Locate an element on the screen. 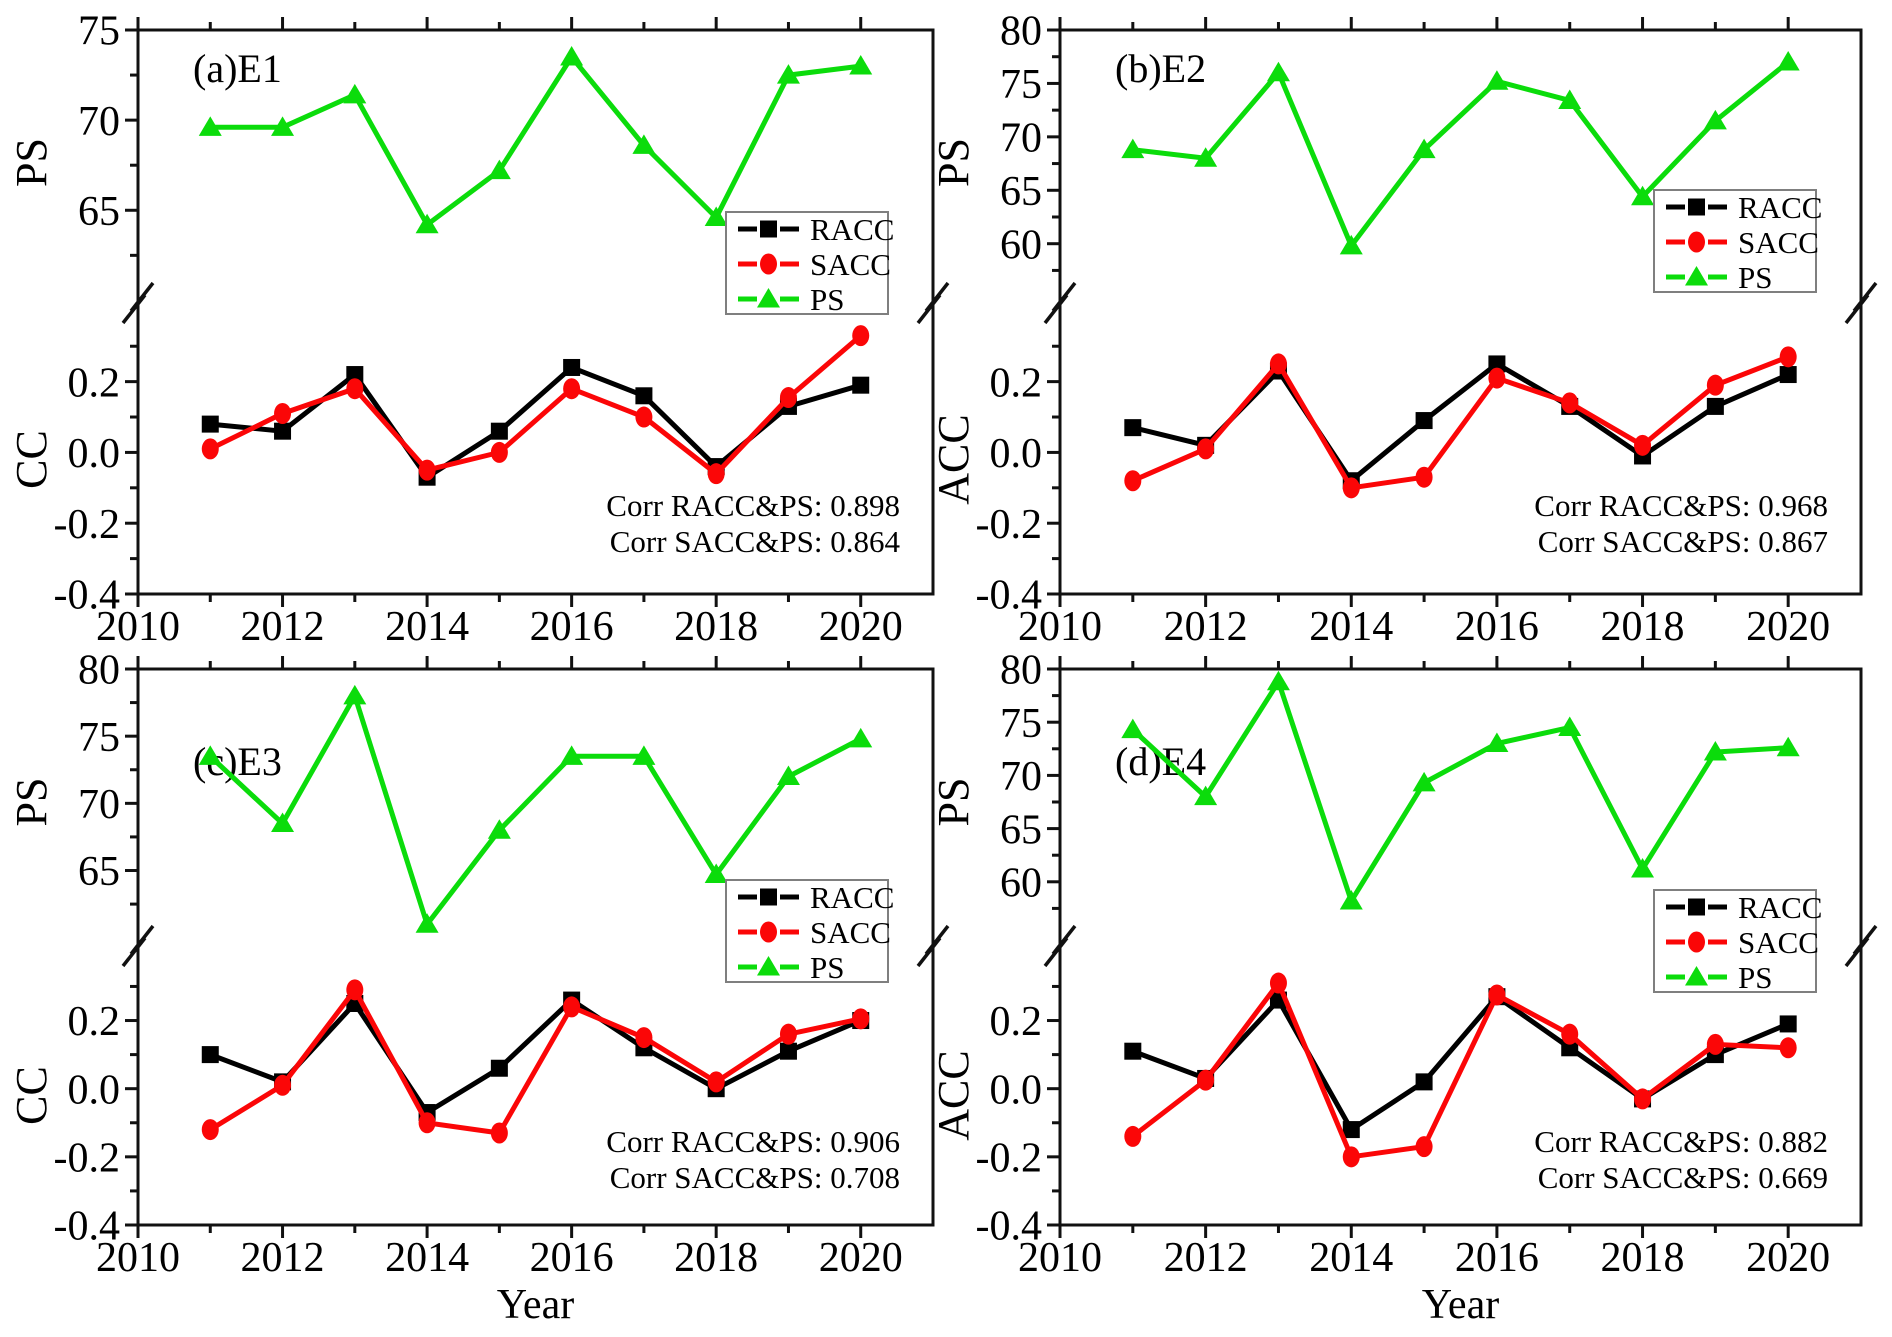 The height and width of the screenshot is (1337, 1892). y-tick-label: 60 is located at coordinates (1021, 884).